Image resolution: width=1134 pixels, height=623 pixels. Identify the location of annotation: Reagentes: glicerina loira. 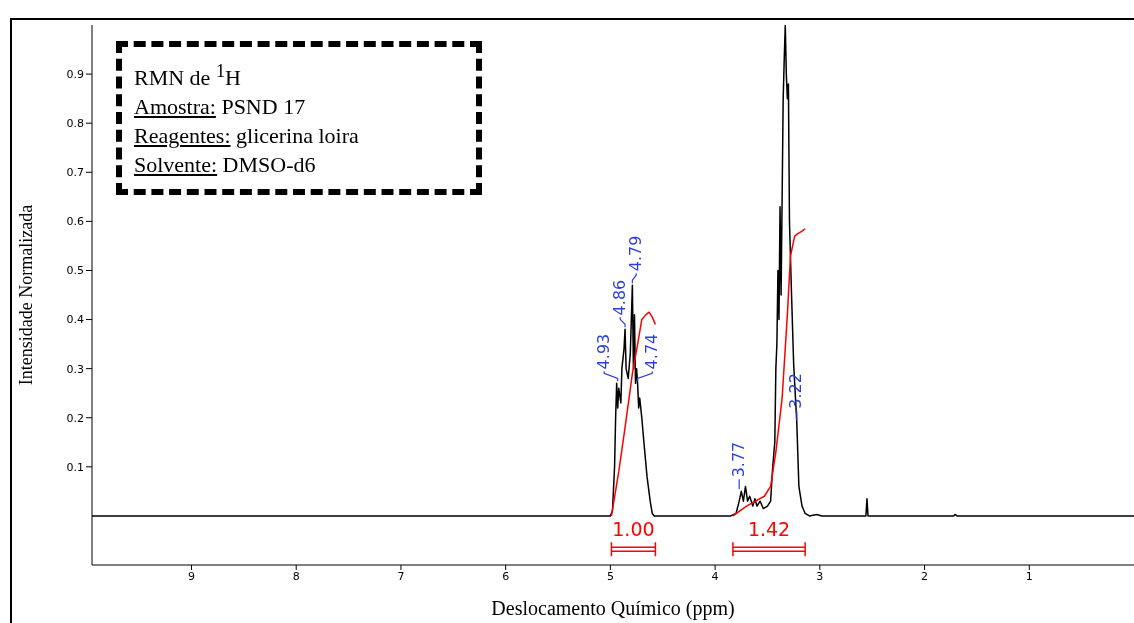
(247, 136).